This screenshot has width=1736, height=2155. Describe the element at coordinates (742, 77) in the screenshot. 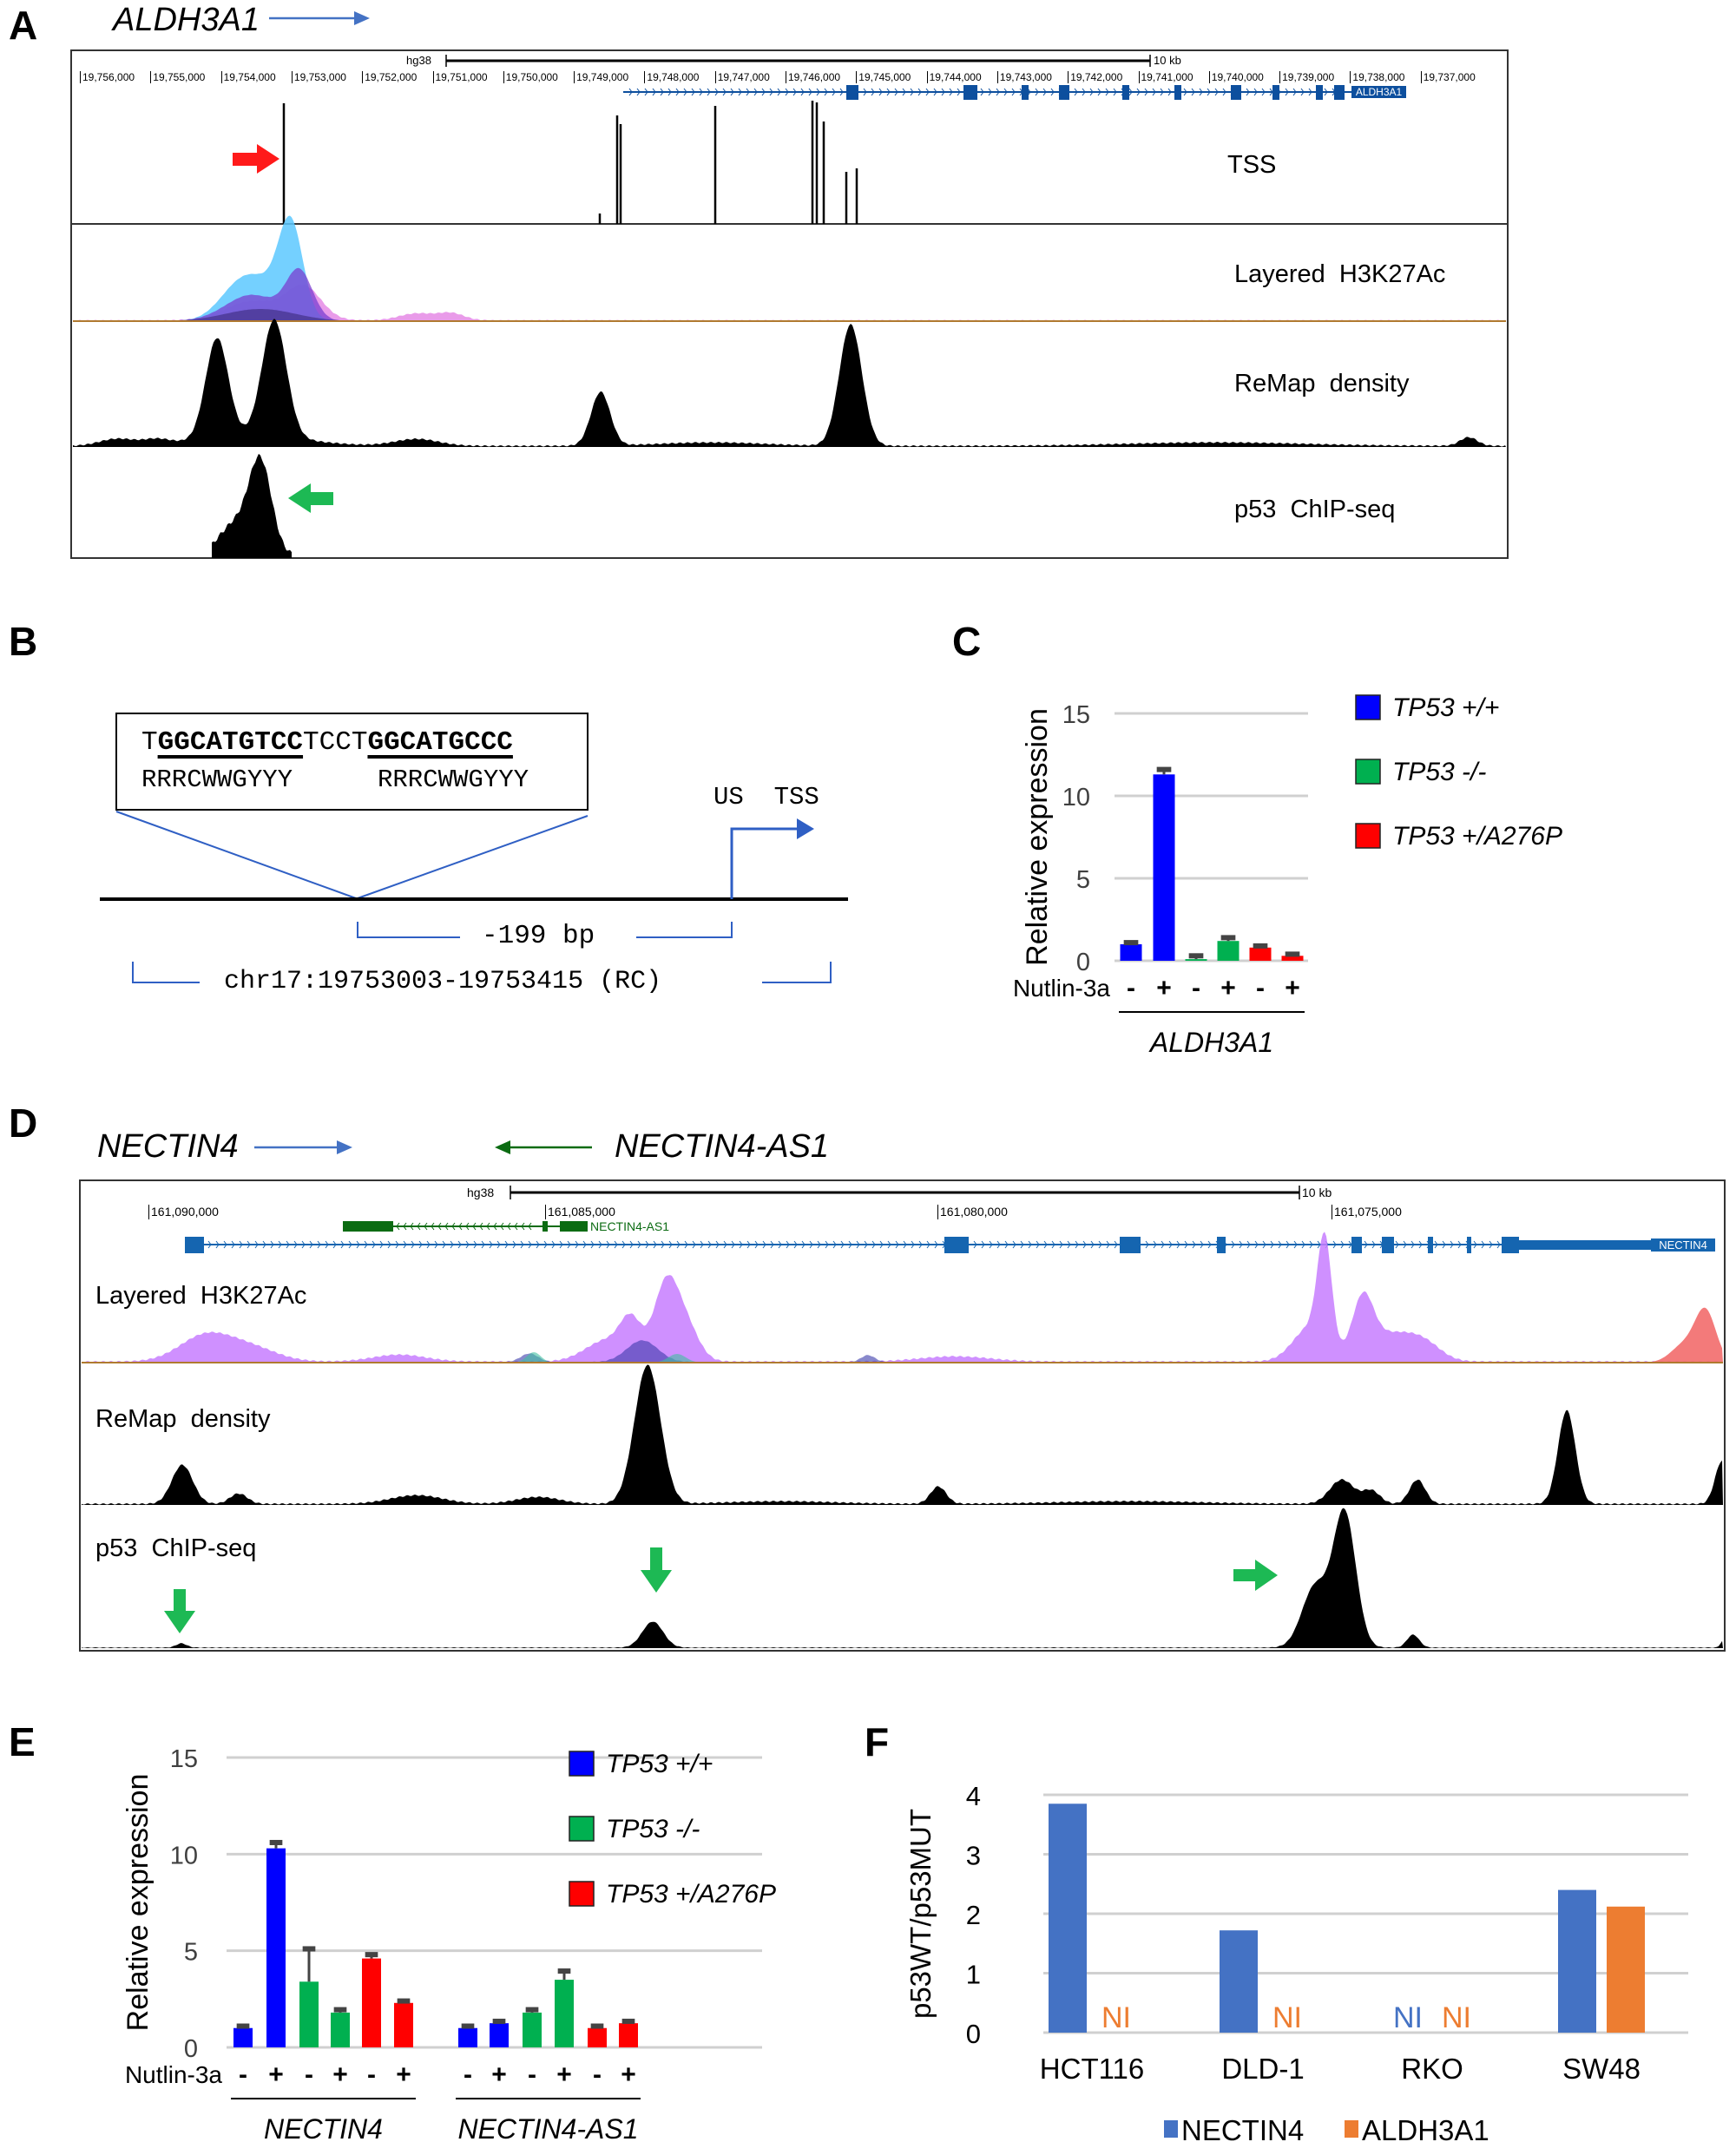

I see `ruler-tick: 19,747,000` at that location.